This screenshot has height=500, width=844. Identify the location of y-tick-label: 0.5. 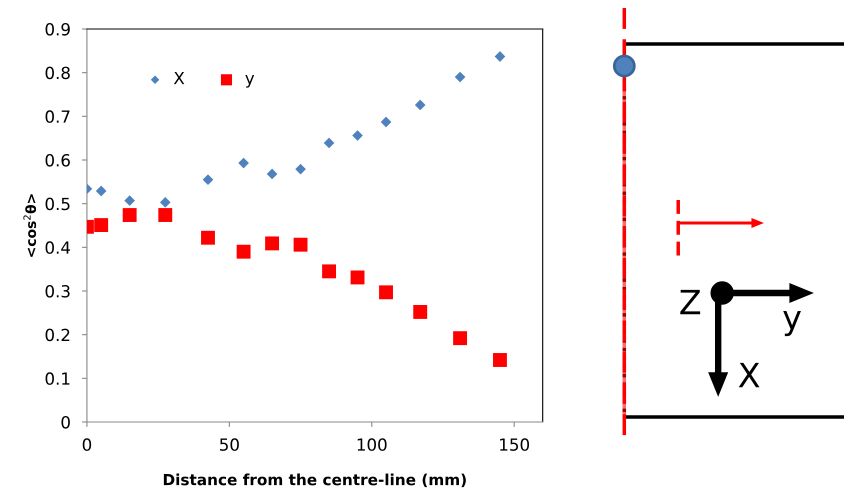
(58, 204).